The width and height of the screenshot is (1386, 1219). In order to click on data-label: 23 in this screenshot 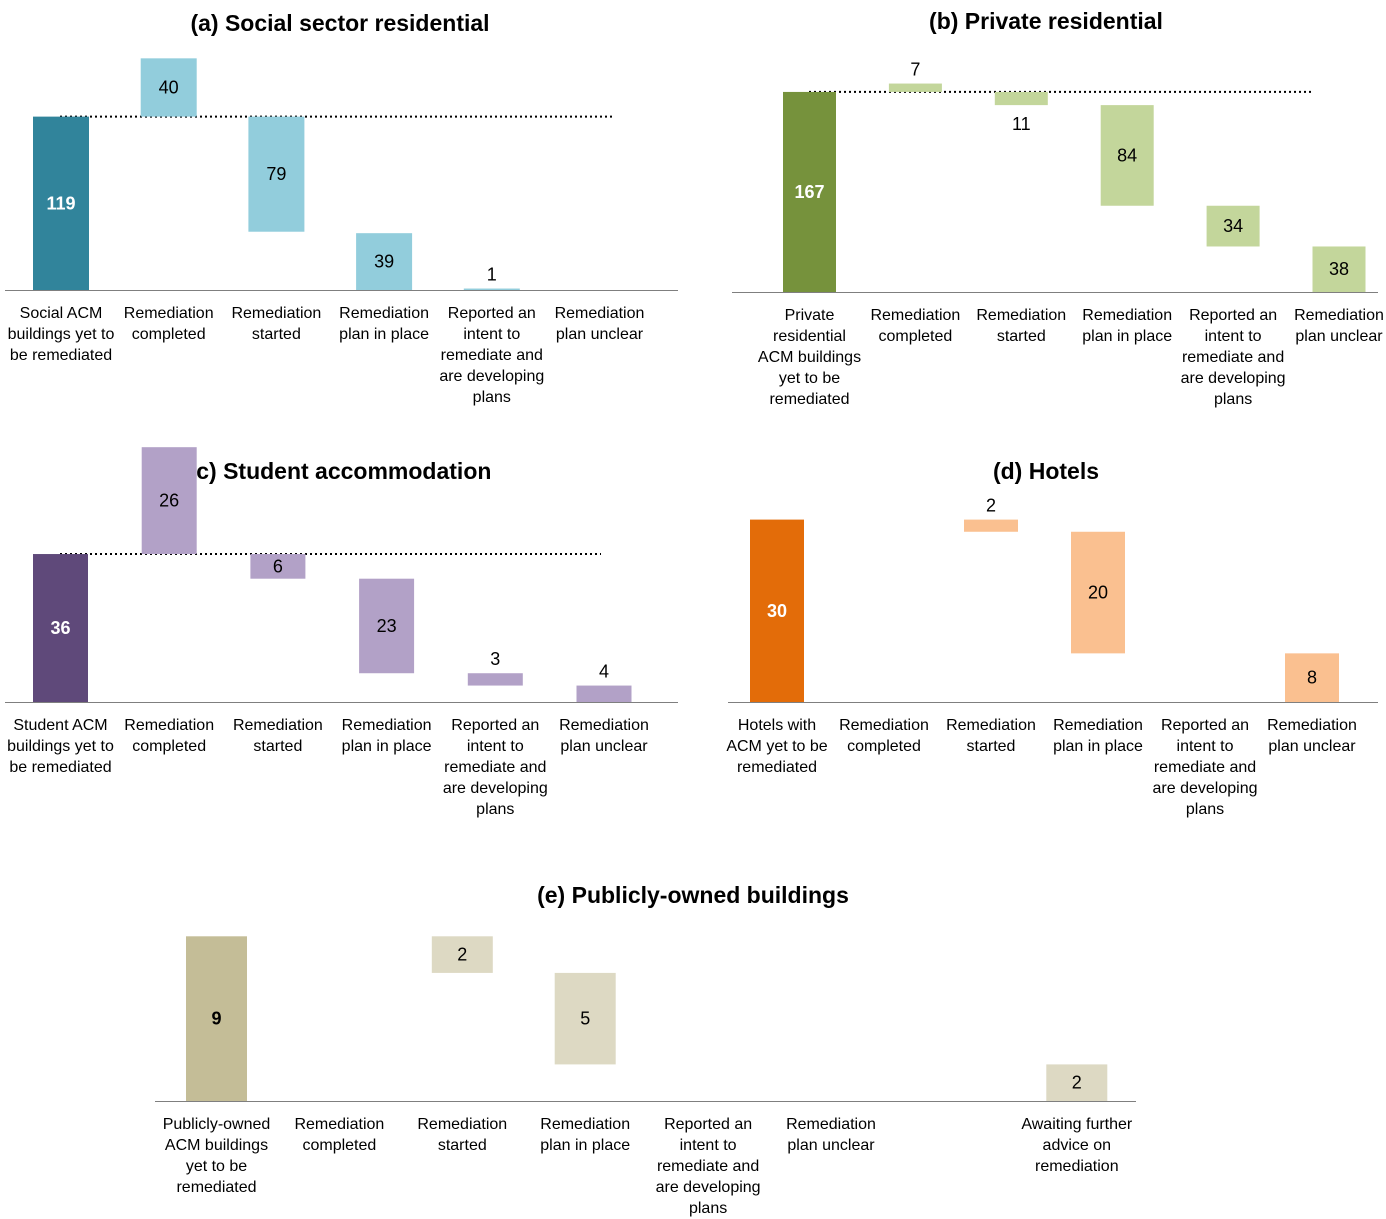, I will do `click(387, 626)`.